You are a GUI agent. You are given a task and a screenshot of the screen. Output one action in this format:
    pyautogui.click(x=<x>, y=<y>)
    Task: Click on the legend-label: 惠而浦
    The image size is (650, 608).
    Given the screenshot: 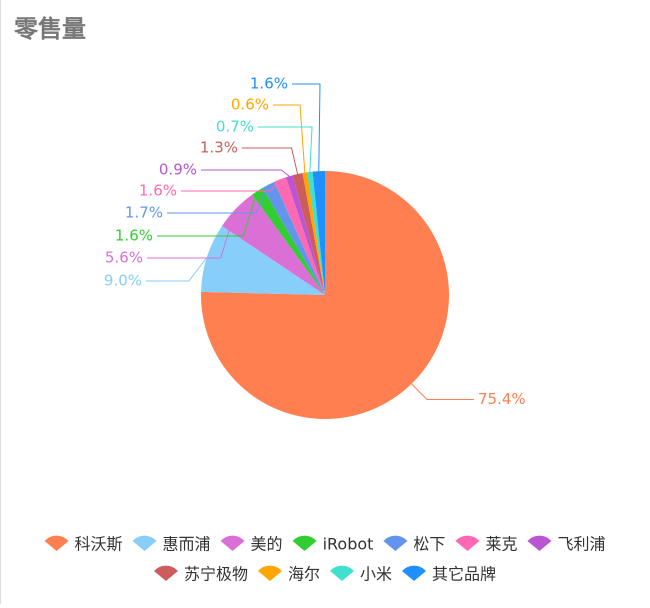 What is the action you would take?
    pyautogui.click(x=187, y=544)
    